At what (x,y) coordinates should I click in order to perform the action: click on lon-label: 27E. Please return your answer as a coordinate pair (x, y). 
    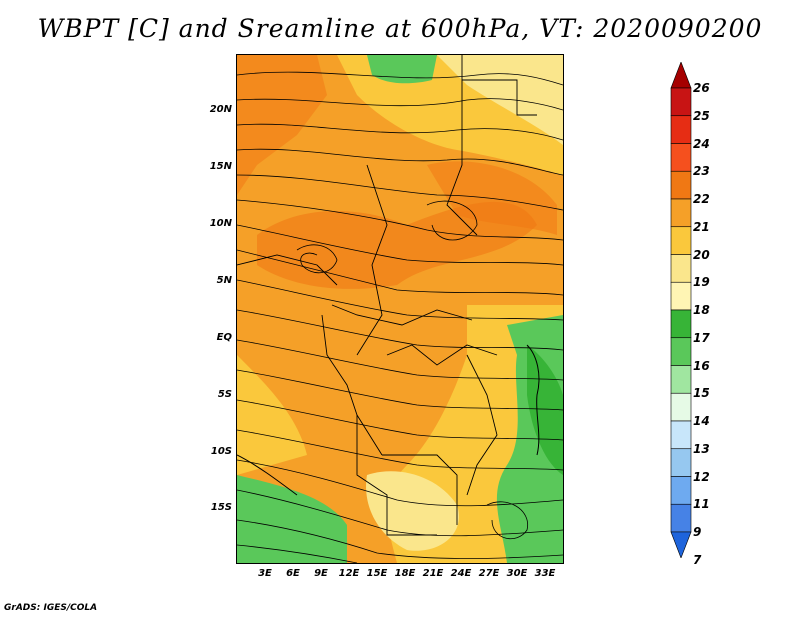
    Looking at the image, I should click on (489, 573).